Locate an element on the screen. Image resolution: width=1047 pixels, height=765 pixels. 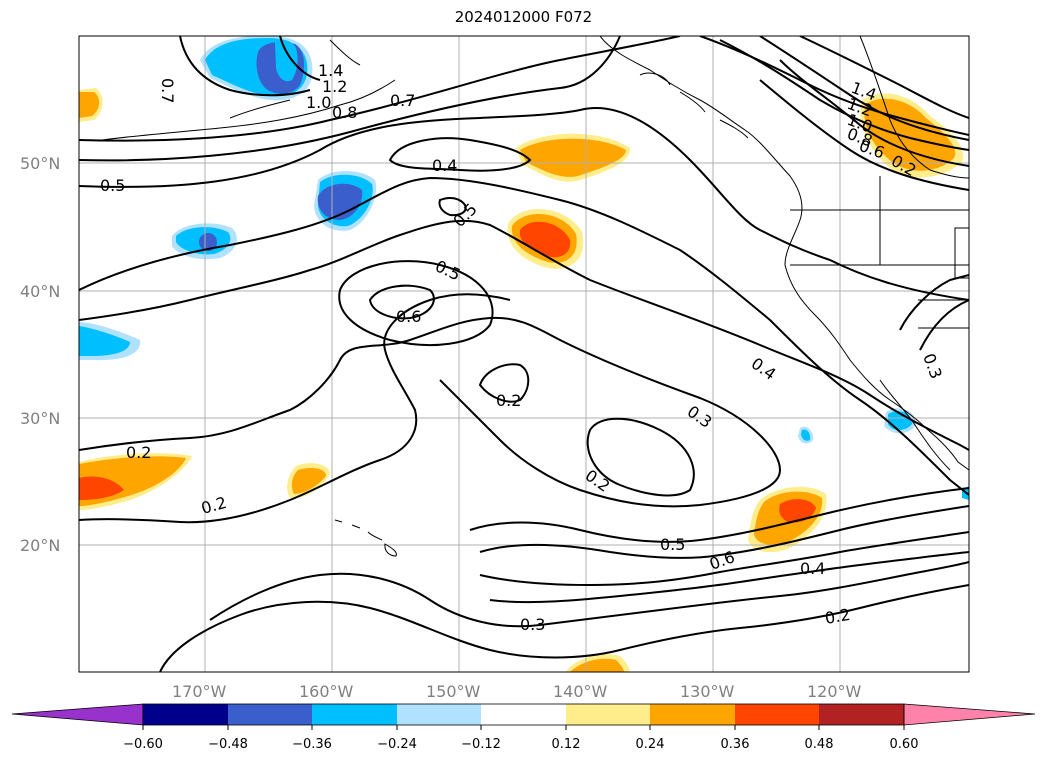
colorbar-tick-label: 0.60 is located at coordinates (904, 744).